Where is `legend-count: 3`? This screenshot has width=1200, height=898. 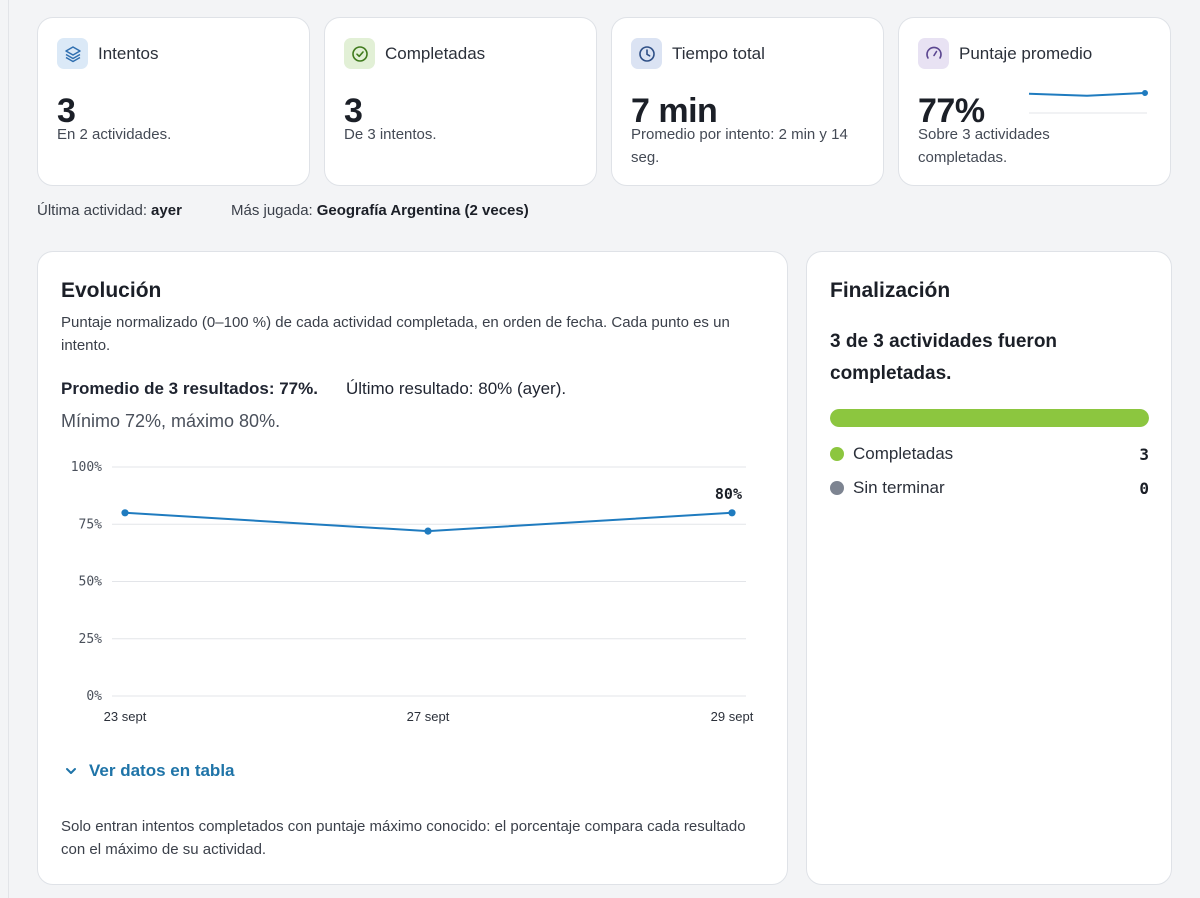
legend-count: 3 is located at coordinates (1144, 454).